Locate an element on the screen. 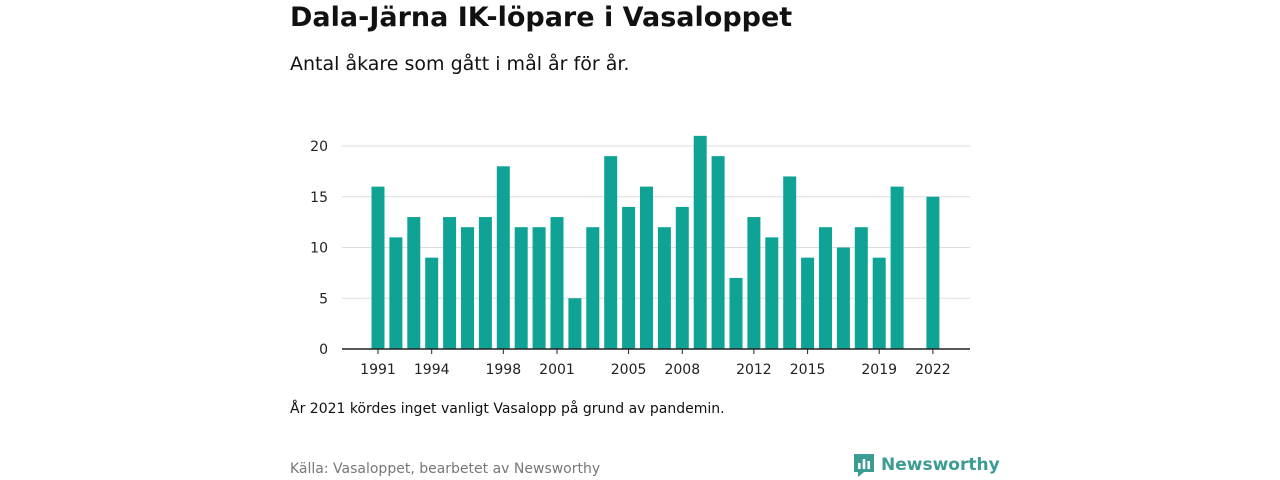 Image resolution: width=1280 pixels, height=480 pixels. bar-2012 is located at coordinates (754, 283).